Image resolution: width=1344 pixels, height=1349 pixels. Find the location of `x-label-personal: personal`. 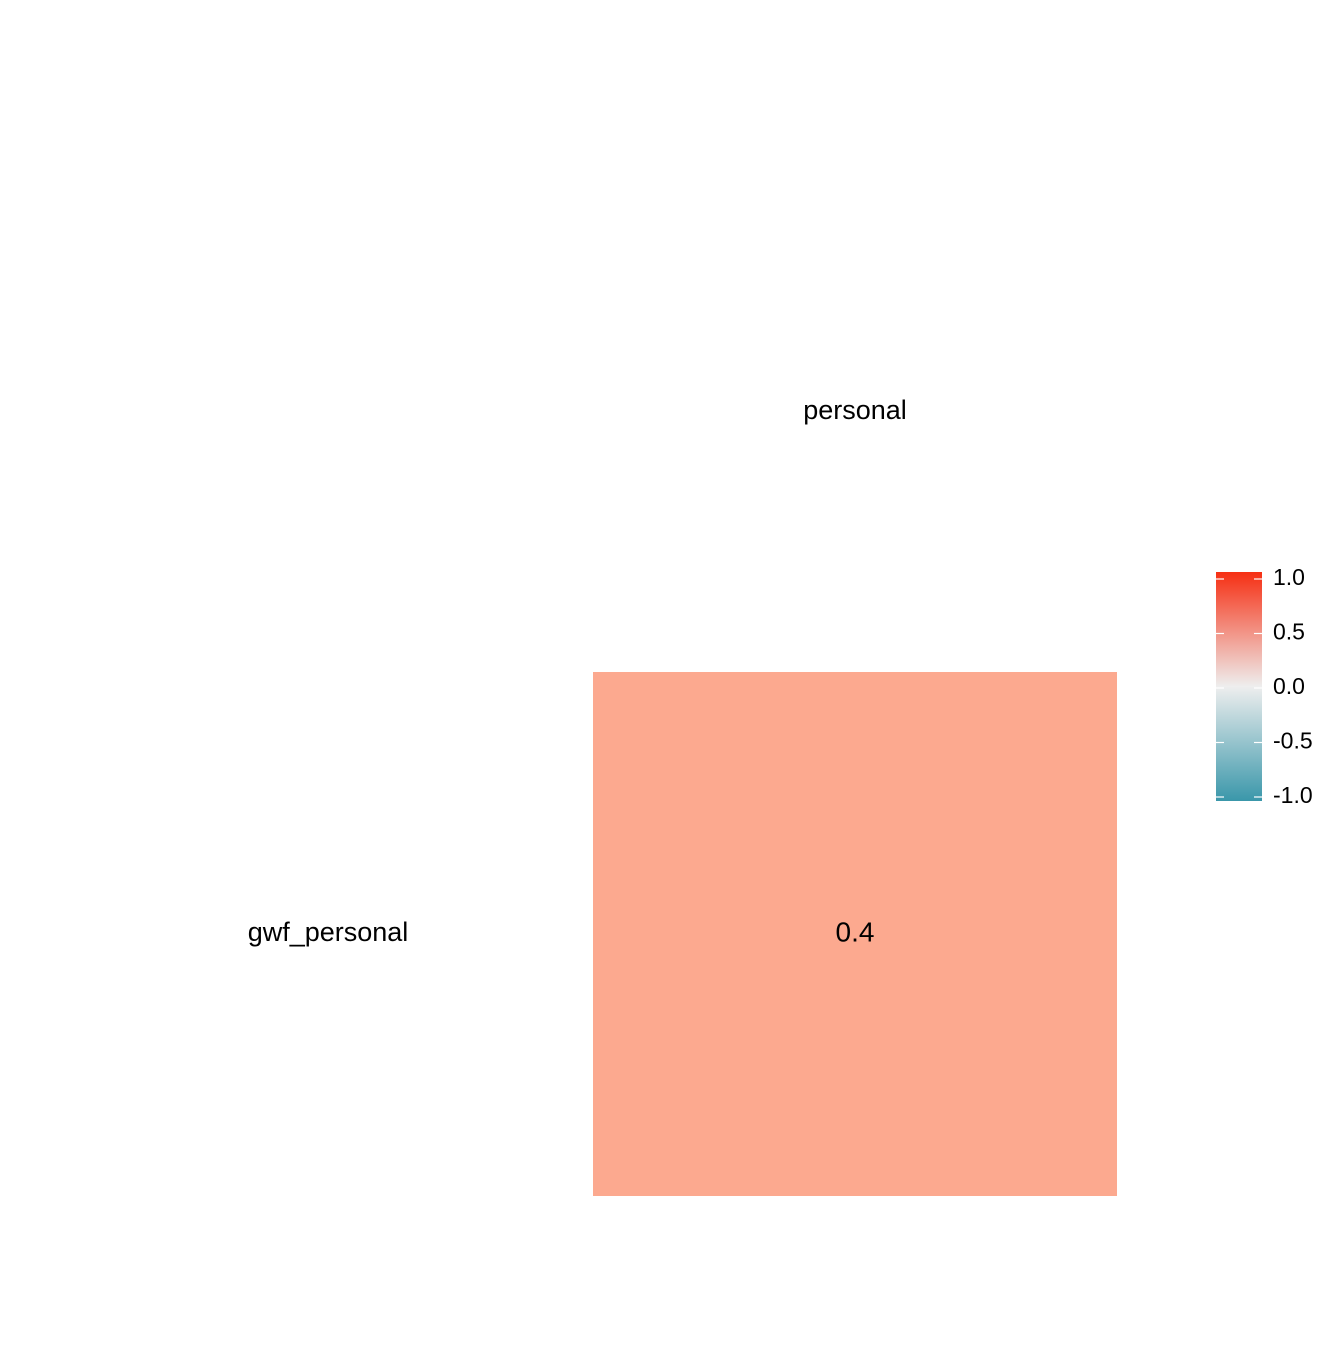

x-label-personal: personal is located at coordinates (855, 410).